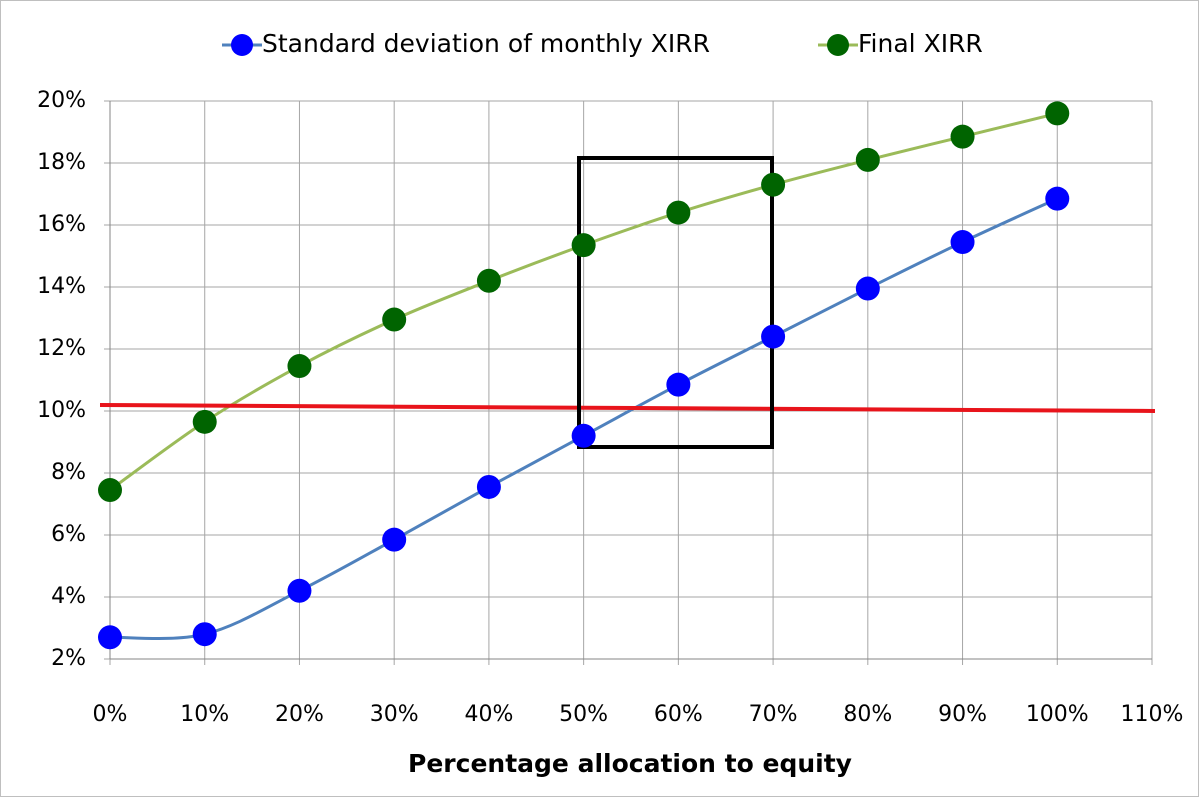  I want to click on y-tick-label: 8%, so click(68, 472).